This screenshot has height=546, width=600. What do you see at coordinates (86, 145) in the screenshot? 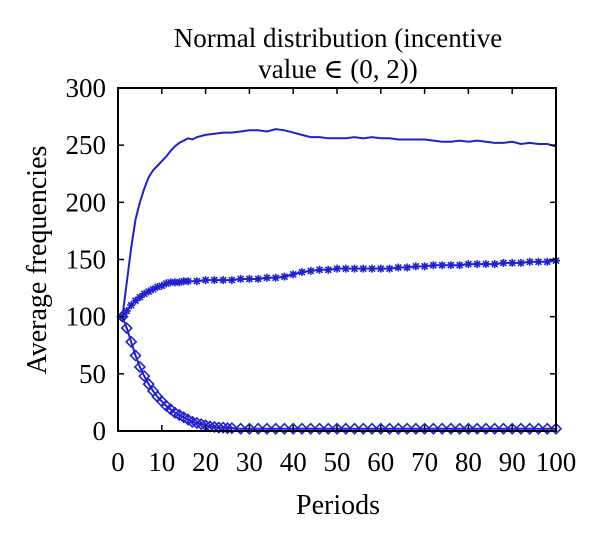
I see `y-tick-label: 250` at bounding box center [86, 145].